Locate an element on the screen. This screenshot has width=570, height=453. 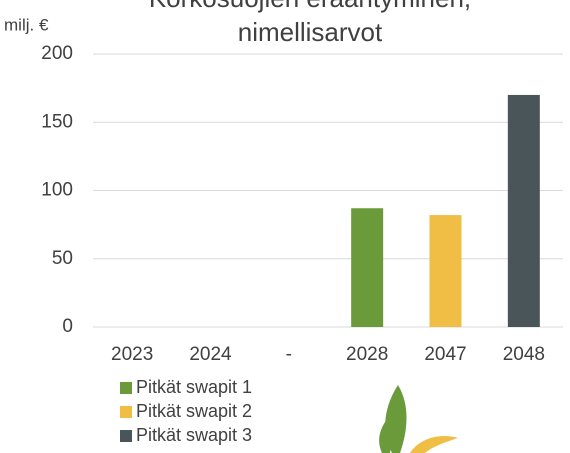
chart-title: nimellisarvot is located at coordinates (310, 32).